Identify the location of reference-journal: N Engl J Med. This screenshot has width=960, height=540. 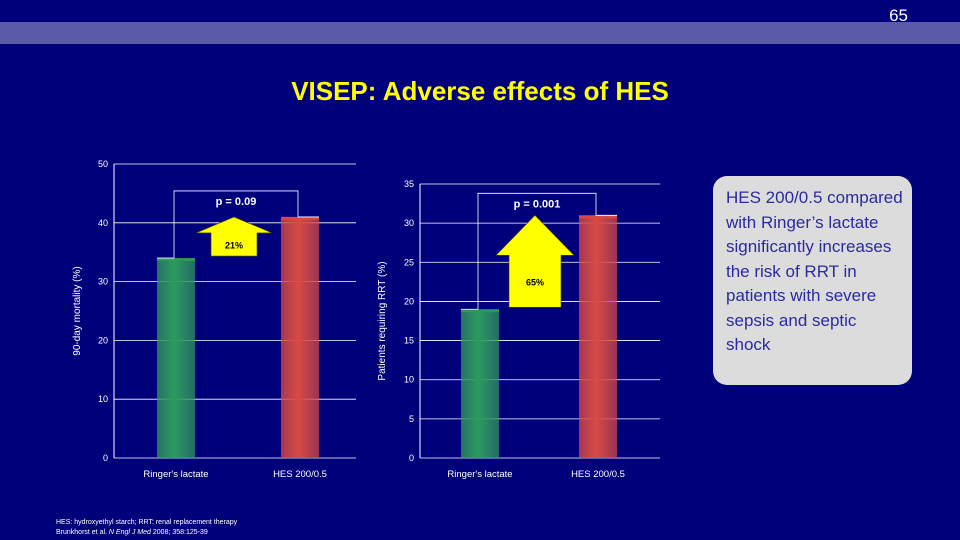
(129, 532).